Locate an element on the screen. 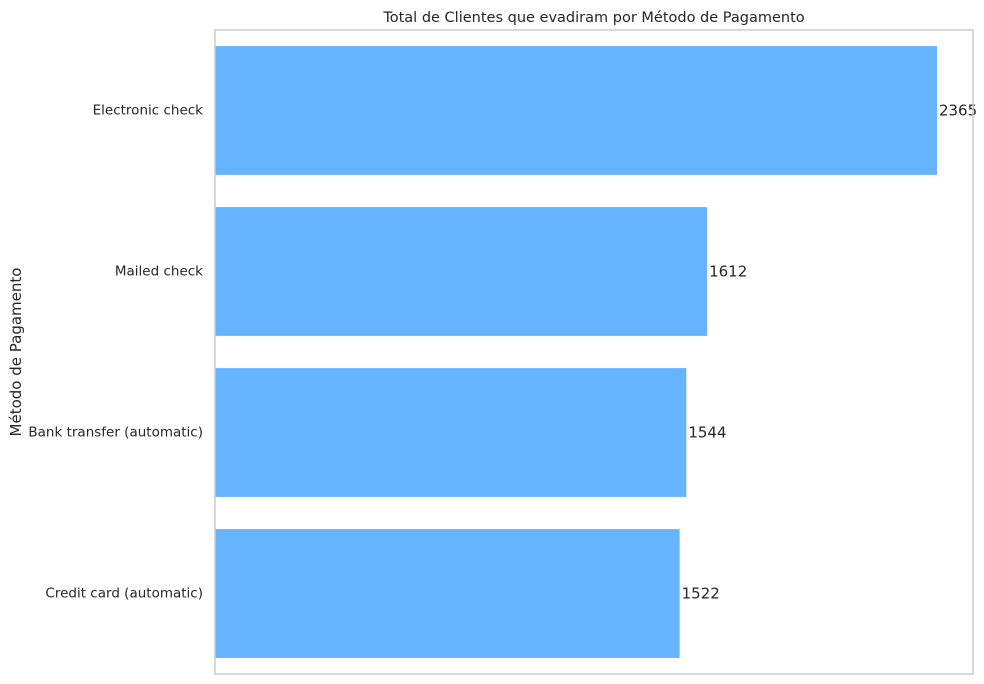 The height and width of the screenshot is (684, 984). data-label-1: 1612 is located at coordinates (728, 272).